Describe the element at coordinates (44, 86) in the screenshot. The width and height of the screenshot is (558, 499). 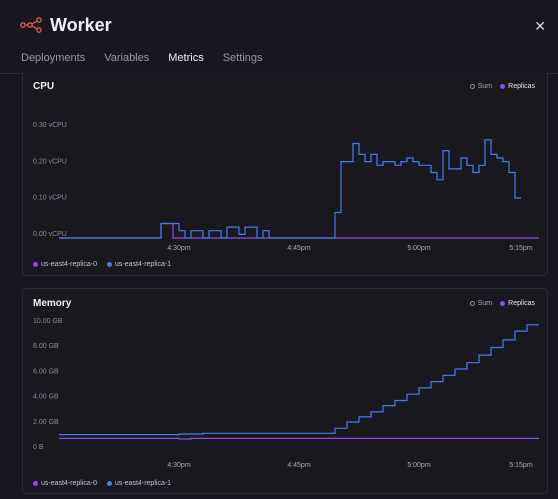
I see `cpu-card-title: CPU` at that location.